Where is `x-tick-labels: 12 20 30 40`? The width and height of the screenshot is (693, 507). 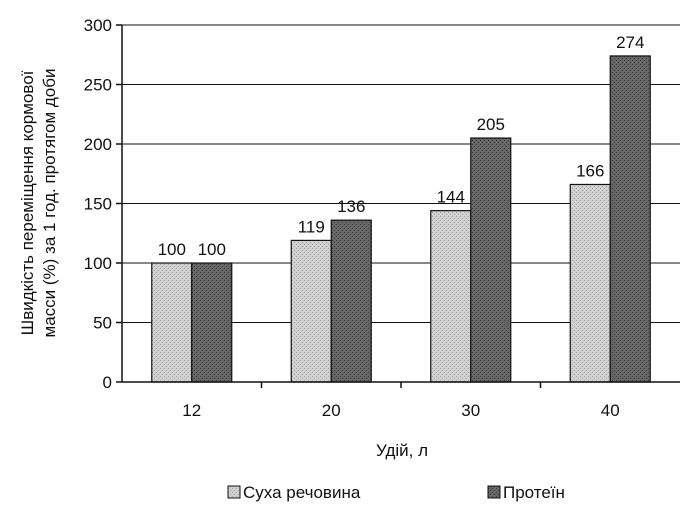 x-tick-labels: 12 20 30 40 is located at coordinates (400, 410).